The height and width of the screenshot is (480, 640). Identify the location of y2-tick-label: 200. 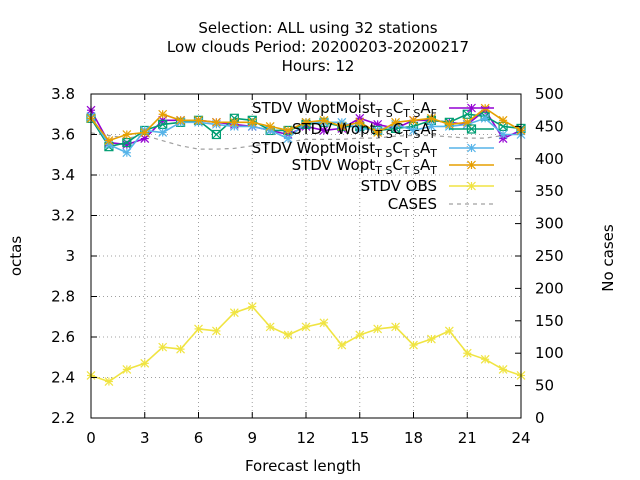
(549, 288).